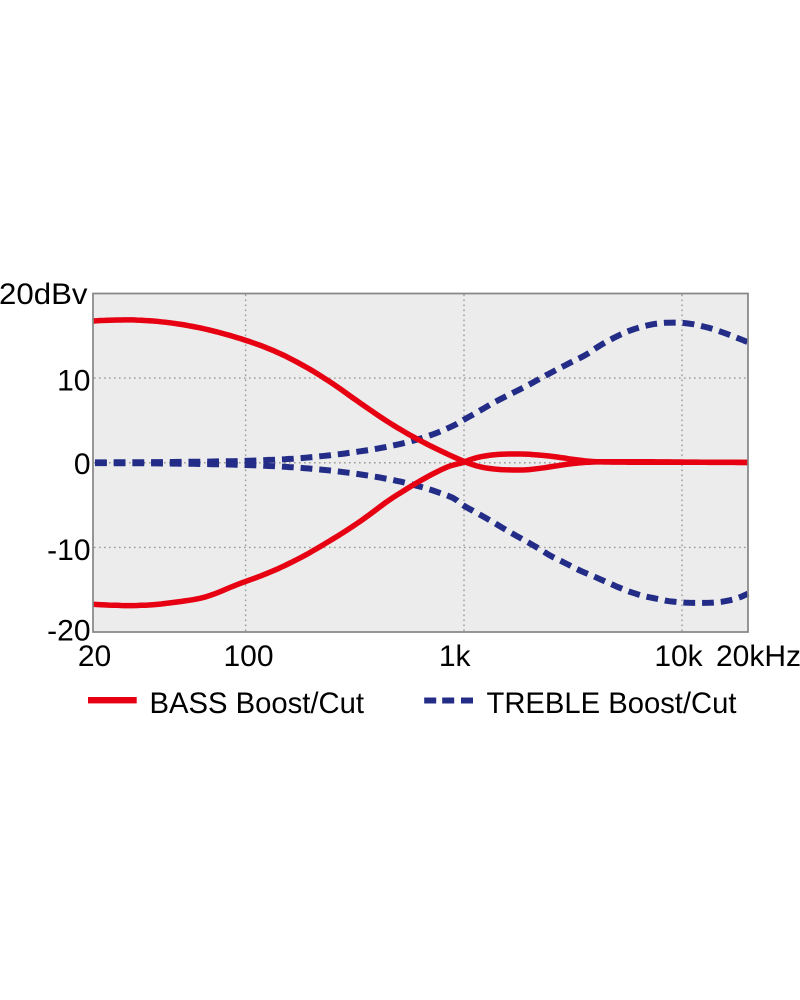 The width and height of the screenshot is (800, 1000). What do you see at coordinates (612, 703) in the screenshot?
I see `svg-text: TREBLE Boost/Cut` at bounding box center [612, 703].